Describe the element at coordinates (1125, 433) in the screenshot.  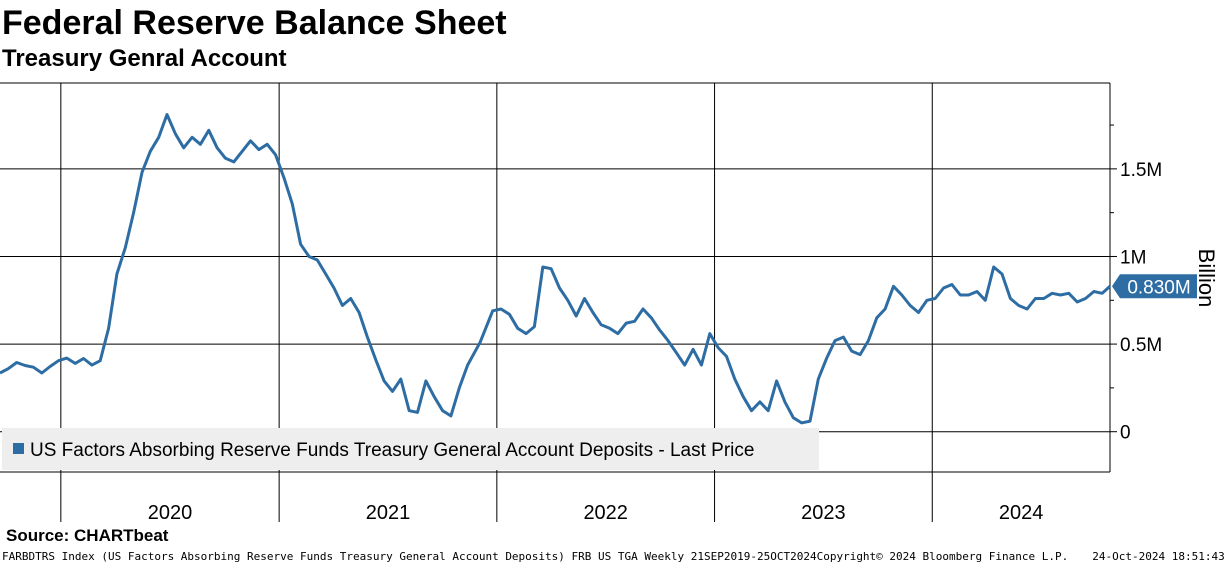
I see `y-tick-label: 0` at that location.